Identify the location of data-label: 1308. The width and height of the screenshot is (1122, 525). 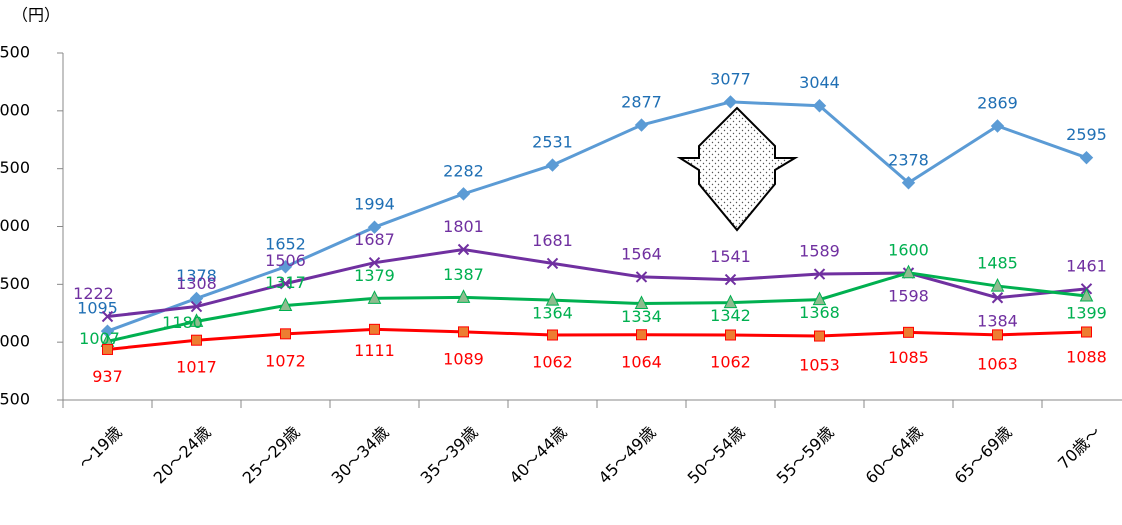
(196, 283).